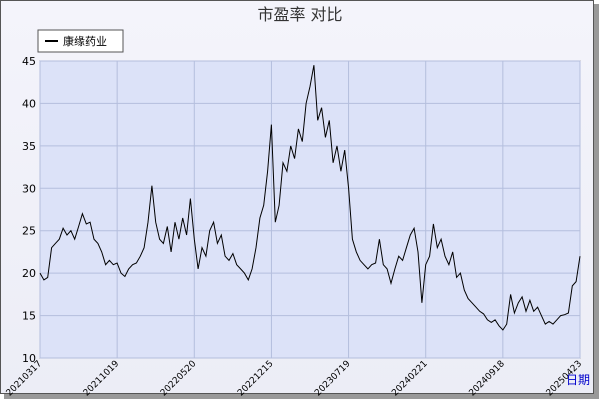 The width and height of the screenshot is (600, 400). What do you see at coordinates (29, 231) in the screenshot?
I see `y-tick-label: 25` at bounding box center [29, 231].